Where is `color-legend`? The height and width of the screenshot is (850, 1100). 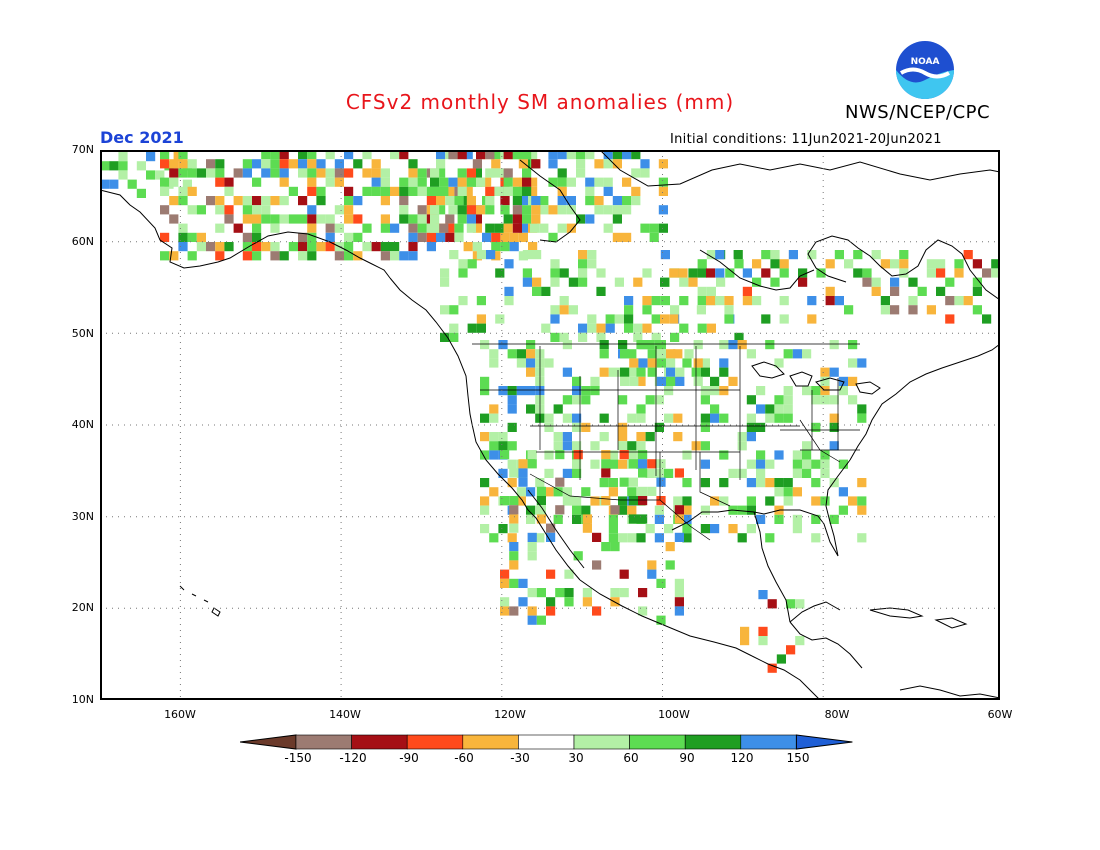 color-legend is located at coordinates (546, 742).